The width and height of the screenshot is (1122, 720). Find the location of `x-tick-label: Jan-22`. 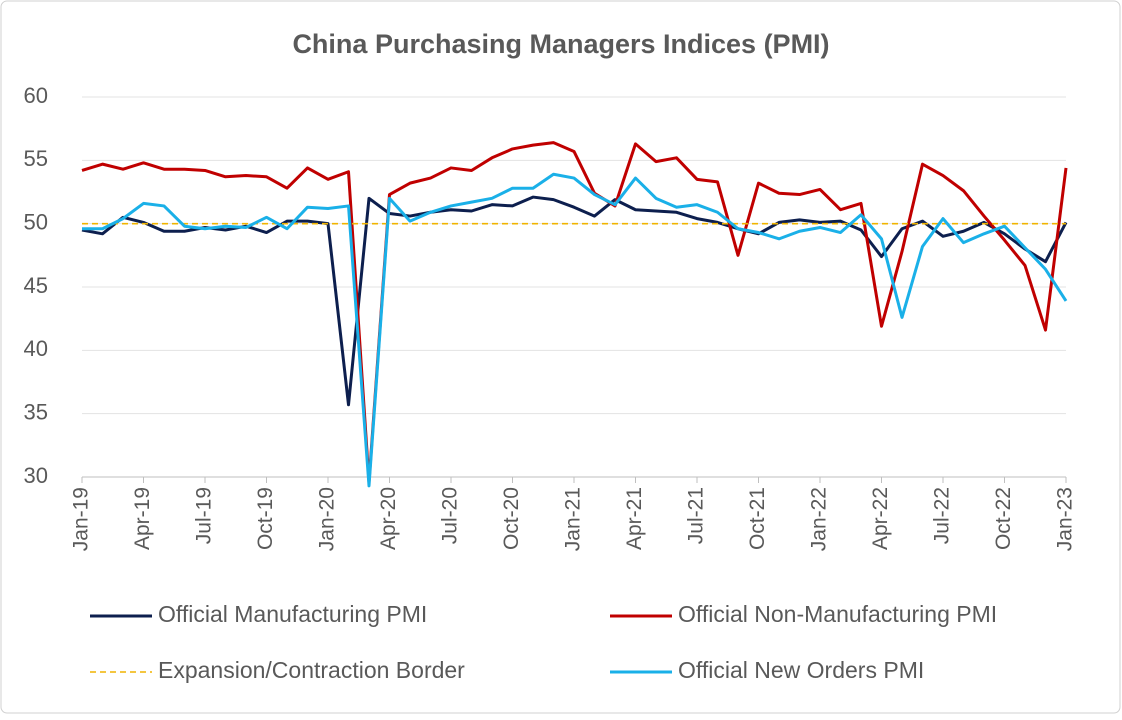

x-tick-label: Jan-22 is located at coordinates (819, 519).